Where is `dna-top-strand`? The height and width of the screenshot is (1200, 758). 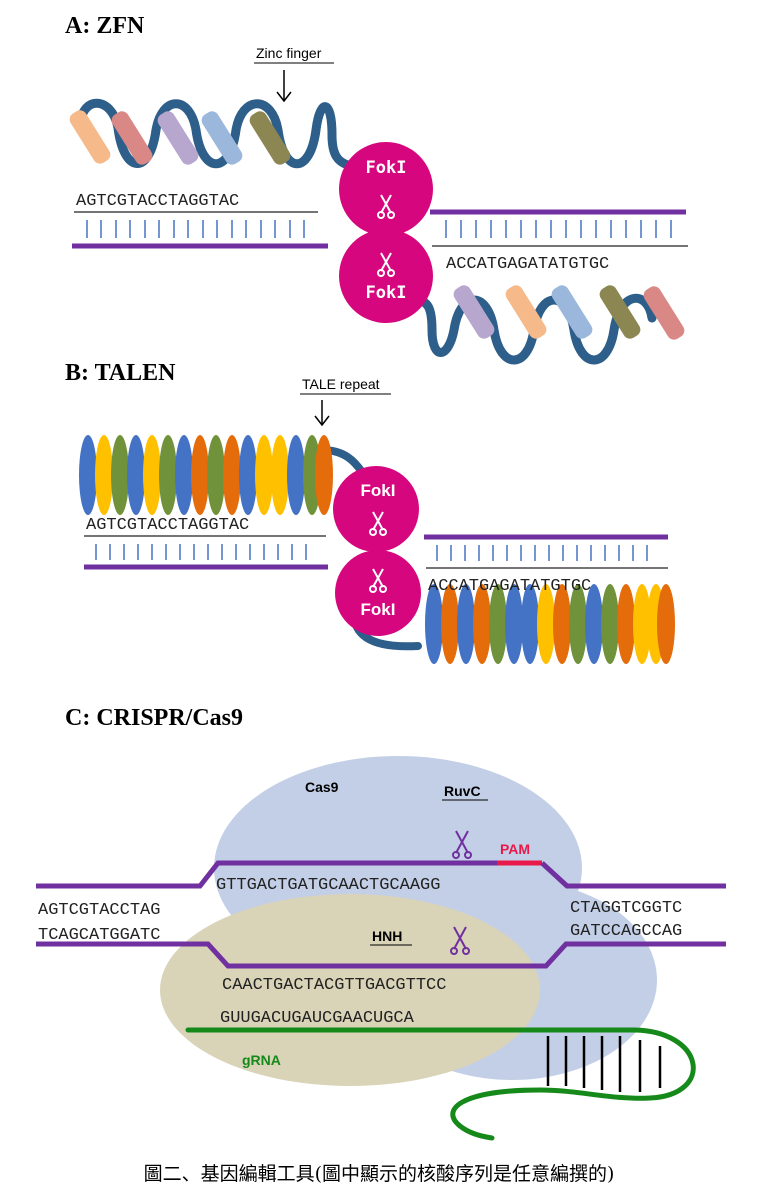 dna-top-strand is located at coordinates (266, 874).